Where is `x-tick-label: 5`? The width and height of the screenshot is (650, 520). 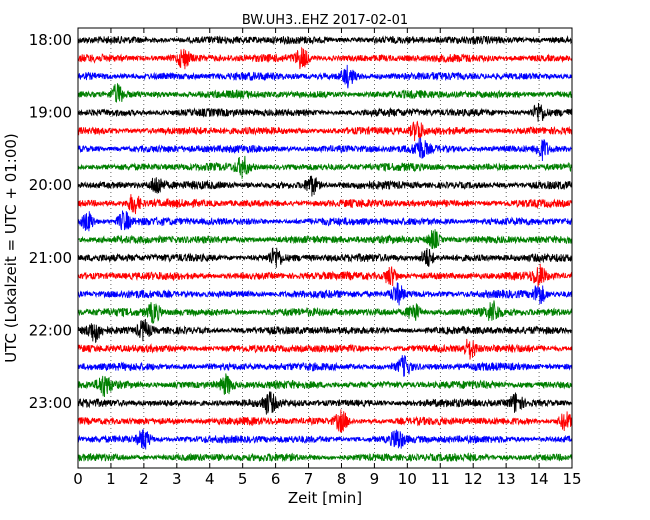 x-tick-label: 5 is located at coordinates (243, 479).